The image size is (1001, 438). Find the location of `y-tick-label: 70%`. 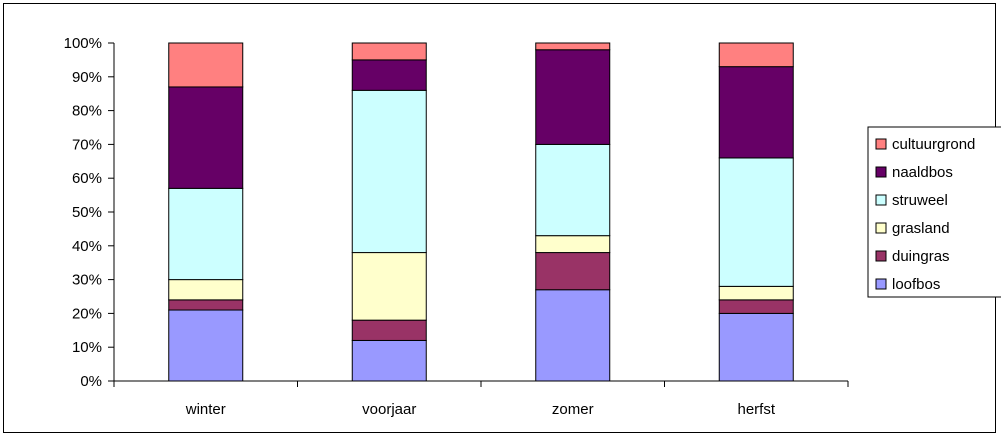

y-tick-label: 70% is located at coordinates (87, 144).